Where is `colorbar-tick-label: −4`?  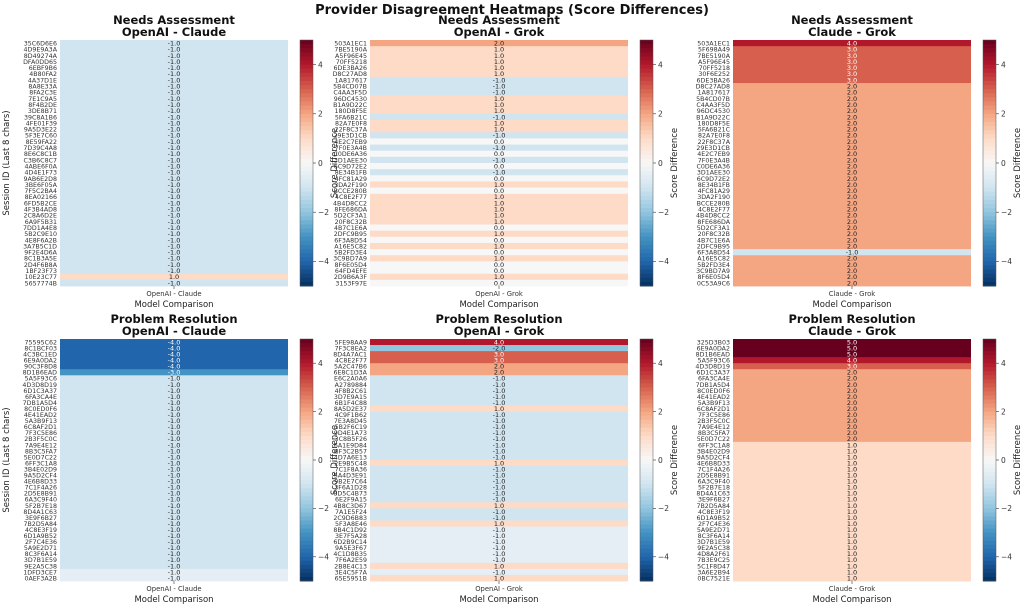
colorbar-tick-label: −4 is located at coordinates (1006, 261).